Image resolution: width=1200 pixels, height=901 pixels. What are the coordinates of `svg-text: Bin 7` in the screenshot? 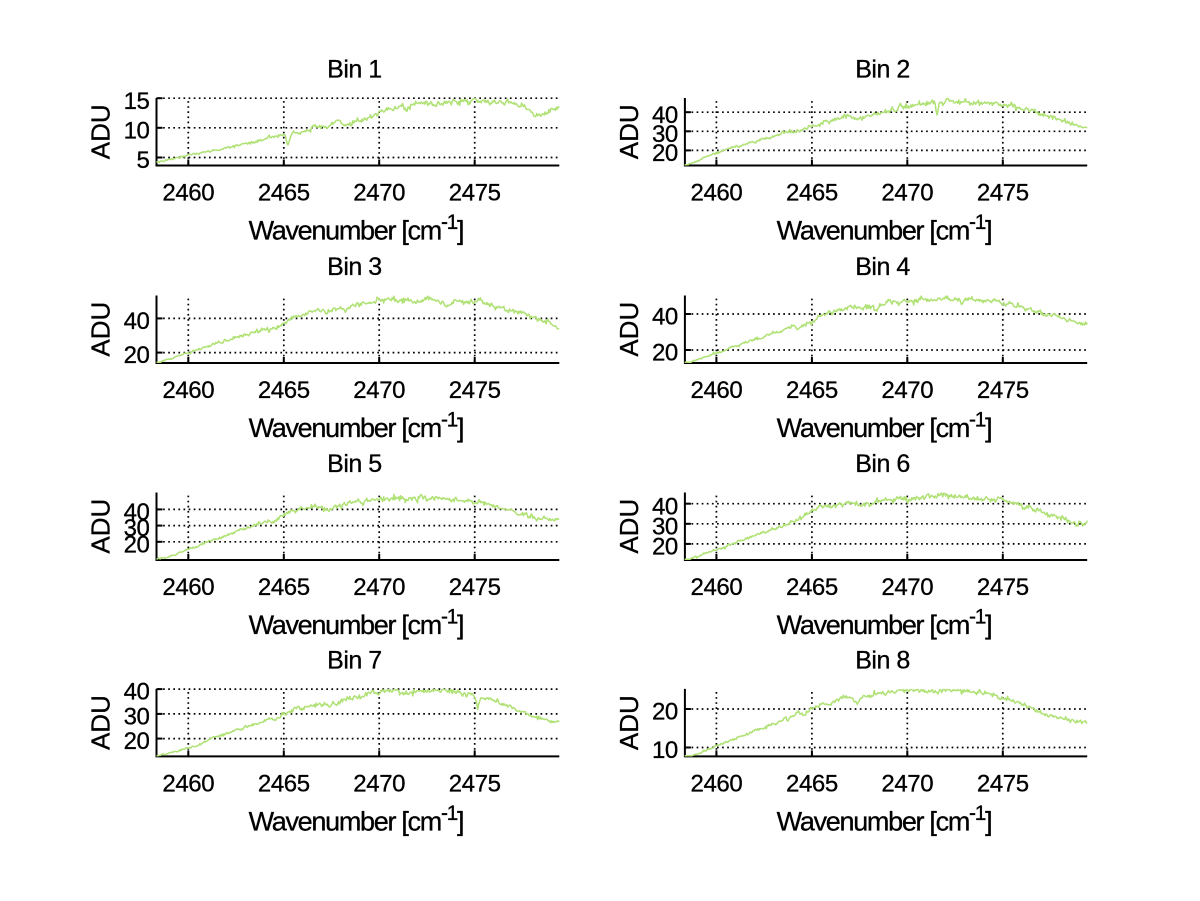 It's located at (354, 660).